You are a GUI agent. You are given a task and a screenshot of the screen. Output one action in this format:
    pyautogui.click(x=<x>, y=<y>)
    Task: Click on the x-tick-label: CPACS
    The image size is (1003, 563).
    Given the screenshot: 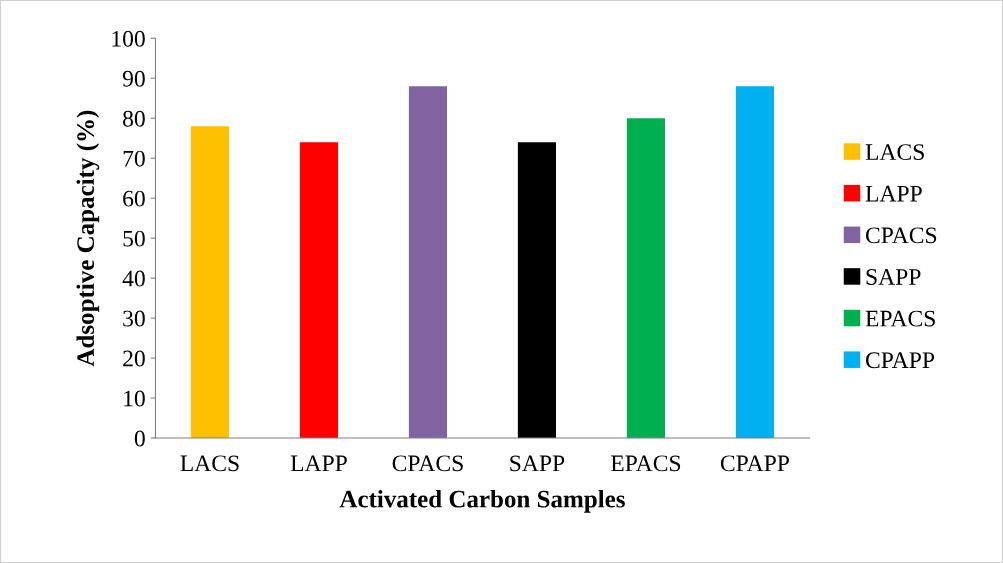 What is the action you would take?
    pyautogui.click(x=427, y=463)
    